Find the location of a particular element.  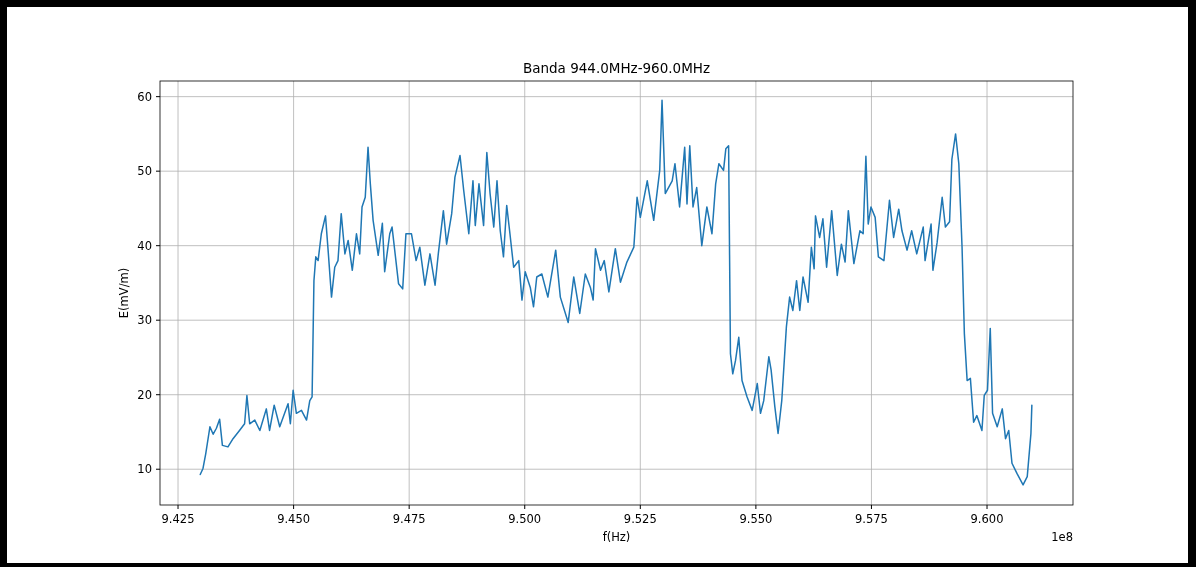

y-tick-label: 20 is located at coordinates (144, 394).